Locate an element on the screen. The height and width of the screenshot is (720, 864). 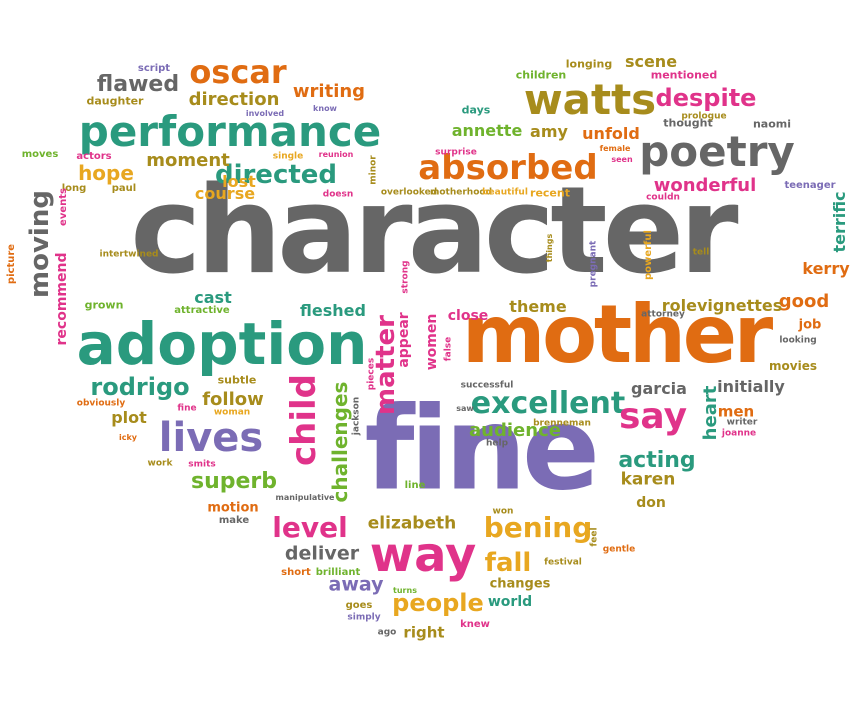
word-paul: paul is located at coordinates (124, 188).